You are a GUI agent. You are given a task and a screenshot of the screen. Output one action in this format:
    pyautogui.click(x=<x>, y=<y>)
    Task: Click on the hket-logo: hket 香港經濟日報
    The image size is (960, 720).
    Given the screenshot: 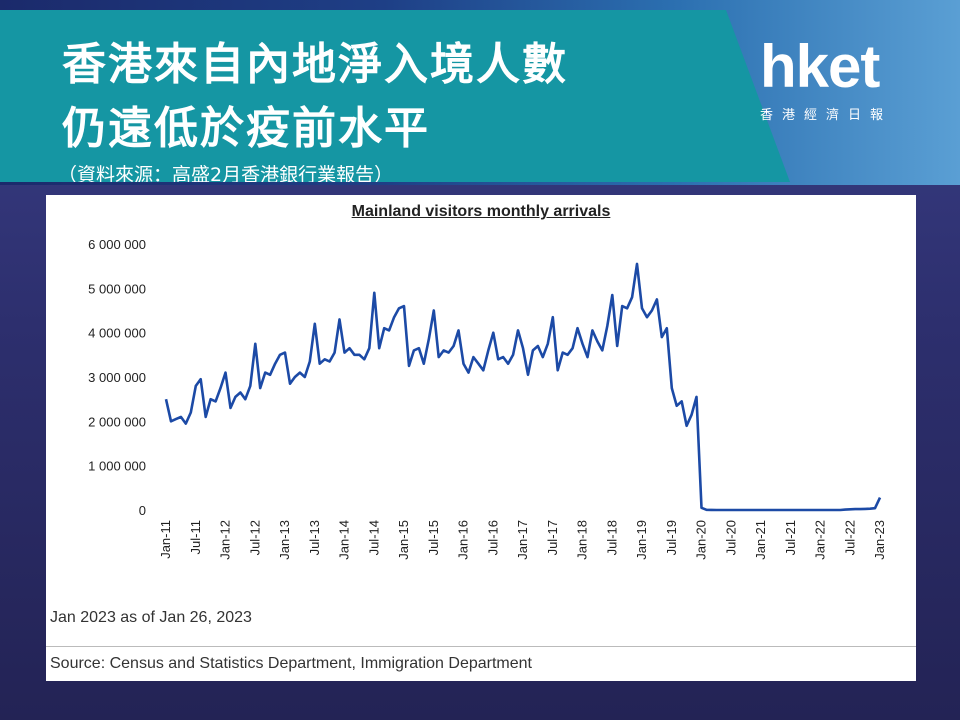 What is the action you would take?
    pyautogui.click(x=845, y=80)
    